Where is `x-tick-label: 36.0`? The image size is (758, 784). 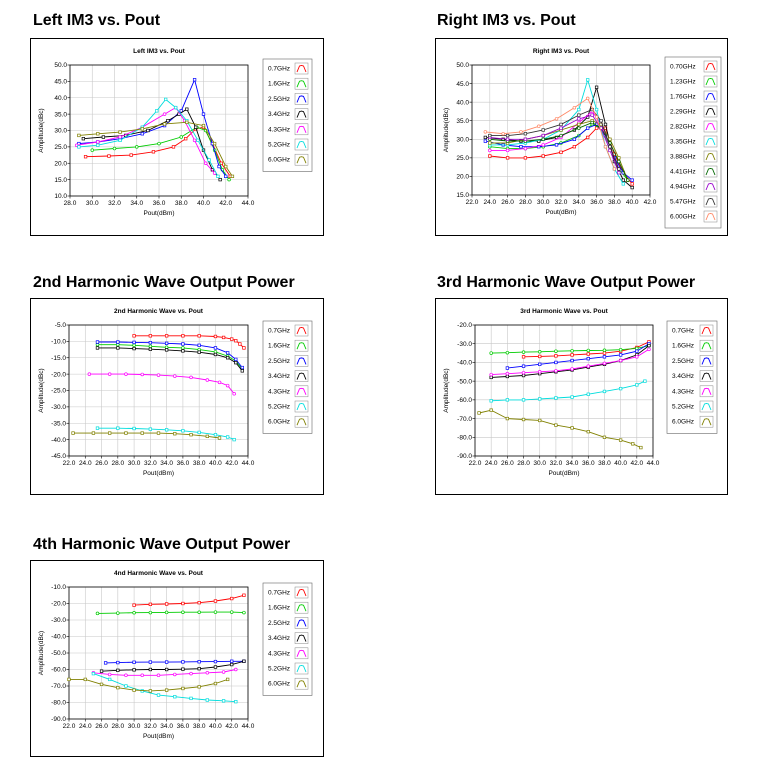 x-tick-label: 36.0 is located at coordinates (588, 463).